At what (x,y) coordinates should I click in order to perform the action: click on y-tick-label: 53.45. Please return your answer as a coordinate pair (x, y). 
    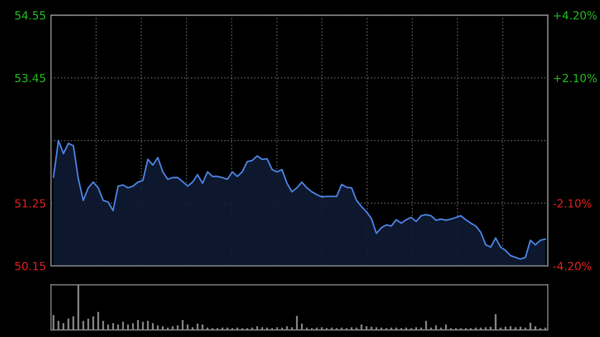
    Looking at the image, I should click on (30, 78).